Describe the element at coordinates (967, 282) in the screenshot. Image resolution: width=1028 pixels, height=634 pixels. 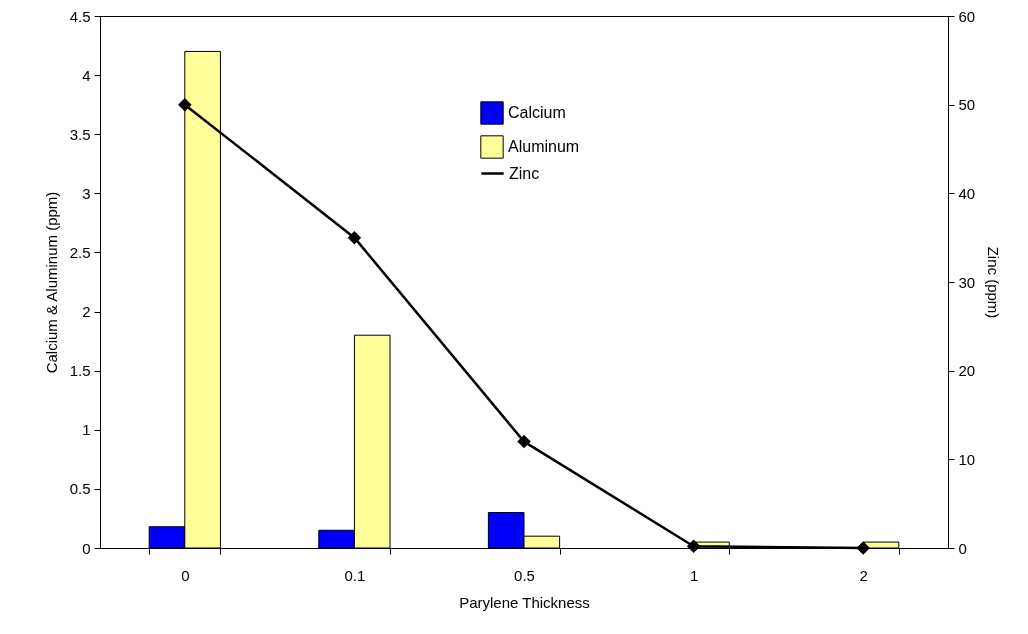
I see `y2-tick-label: 30` at that location.